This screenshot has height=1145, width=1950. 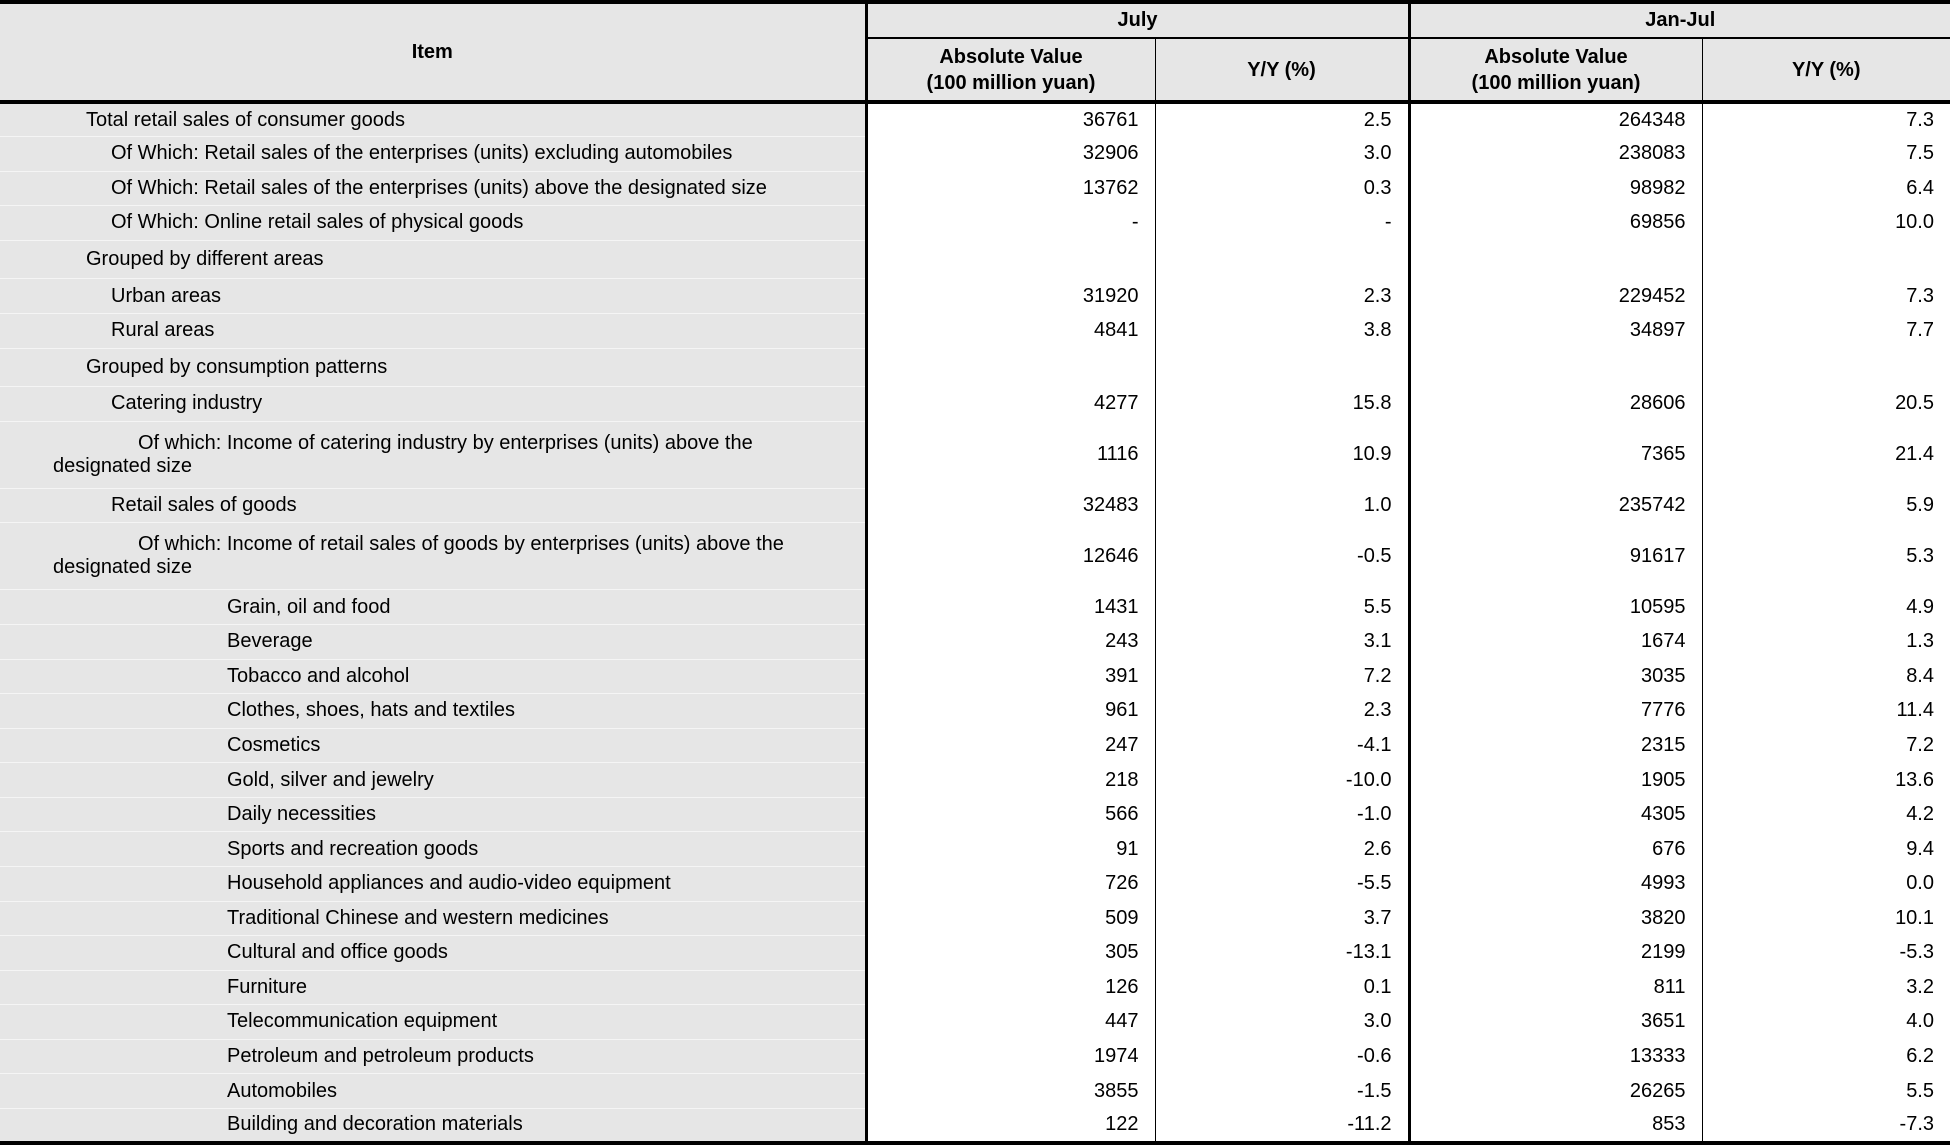 I want to click on value-cell: 126, so click(x=1009, y=987).